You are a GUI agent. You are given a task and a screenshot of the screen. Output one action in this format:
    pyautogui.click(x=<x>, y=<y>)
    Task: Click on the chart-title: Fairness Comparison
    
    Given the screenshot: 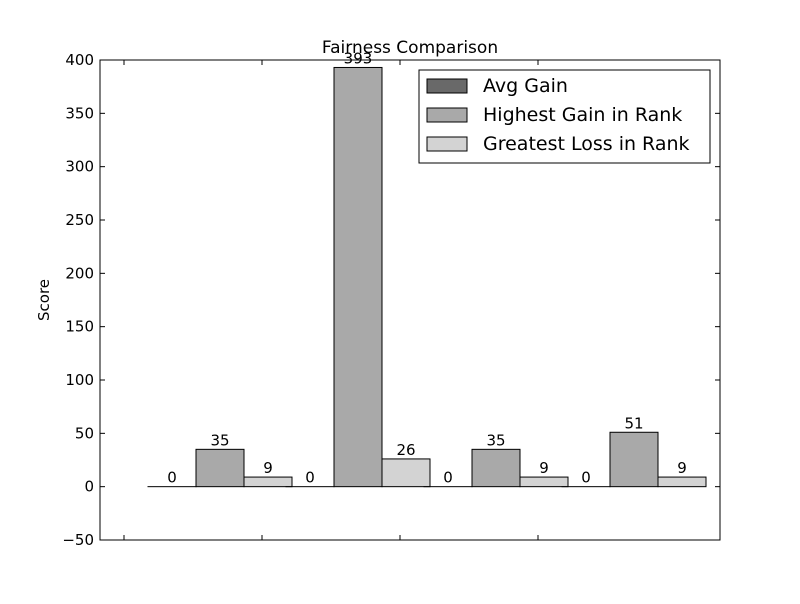 What is the action you would take?
    pyautogui.click(x=410, y=48)
    